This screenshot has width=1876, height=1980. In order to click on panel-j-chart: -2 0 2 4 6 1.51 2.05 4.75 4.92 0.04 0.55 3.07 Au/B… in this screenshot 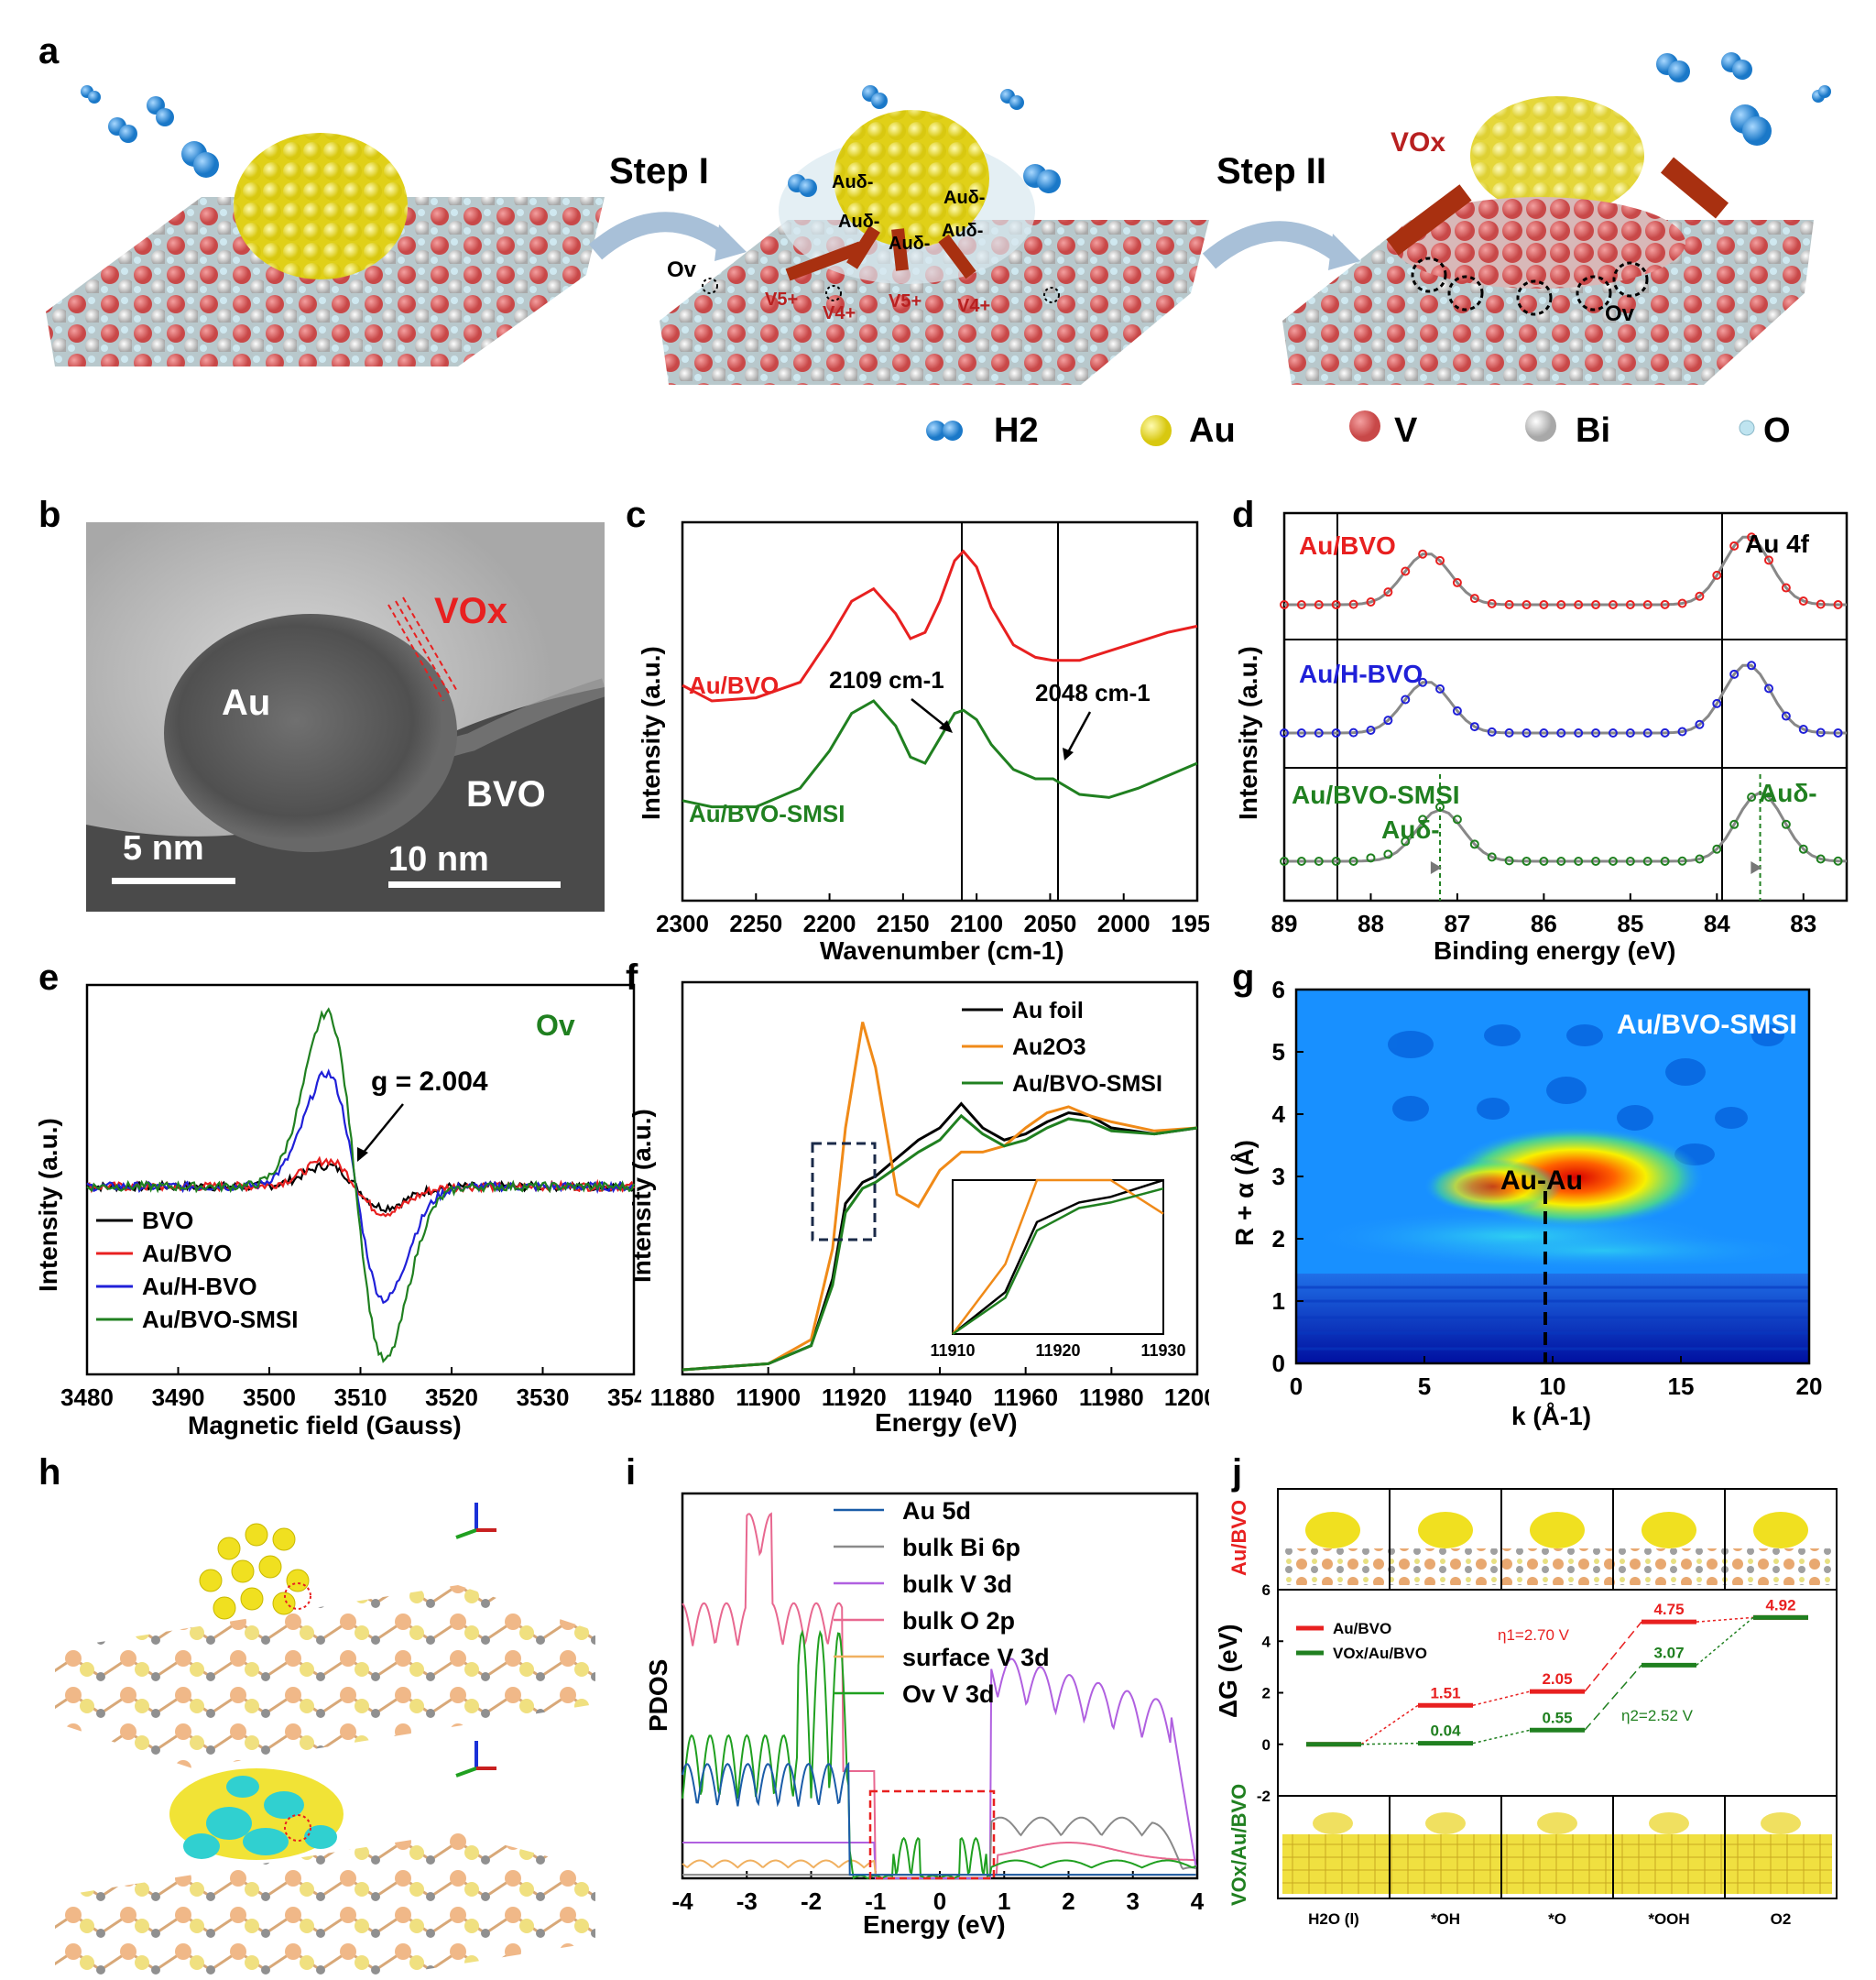, I will do `click(1528, 1708)`.